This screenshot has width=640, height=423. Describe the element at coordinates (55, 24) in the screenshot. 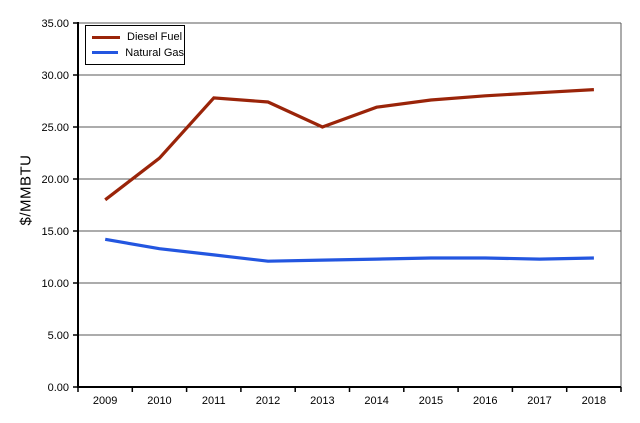

I see `y-tick-label: 35.00` at that location.